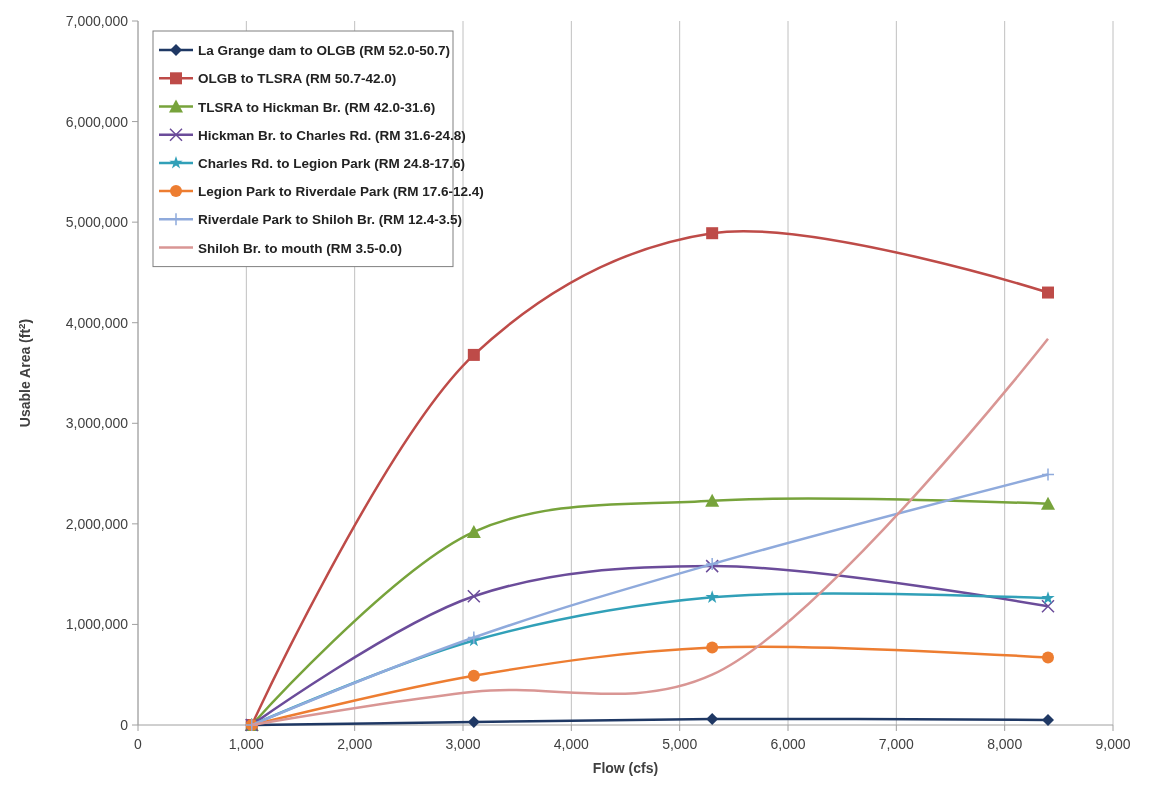 The width and height of the screenshot is (1150, 789). I want to click on legend-label: La Grange dam to OLGB (RM 52.0-50.7), so click(324, 51).